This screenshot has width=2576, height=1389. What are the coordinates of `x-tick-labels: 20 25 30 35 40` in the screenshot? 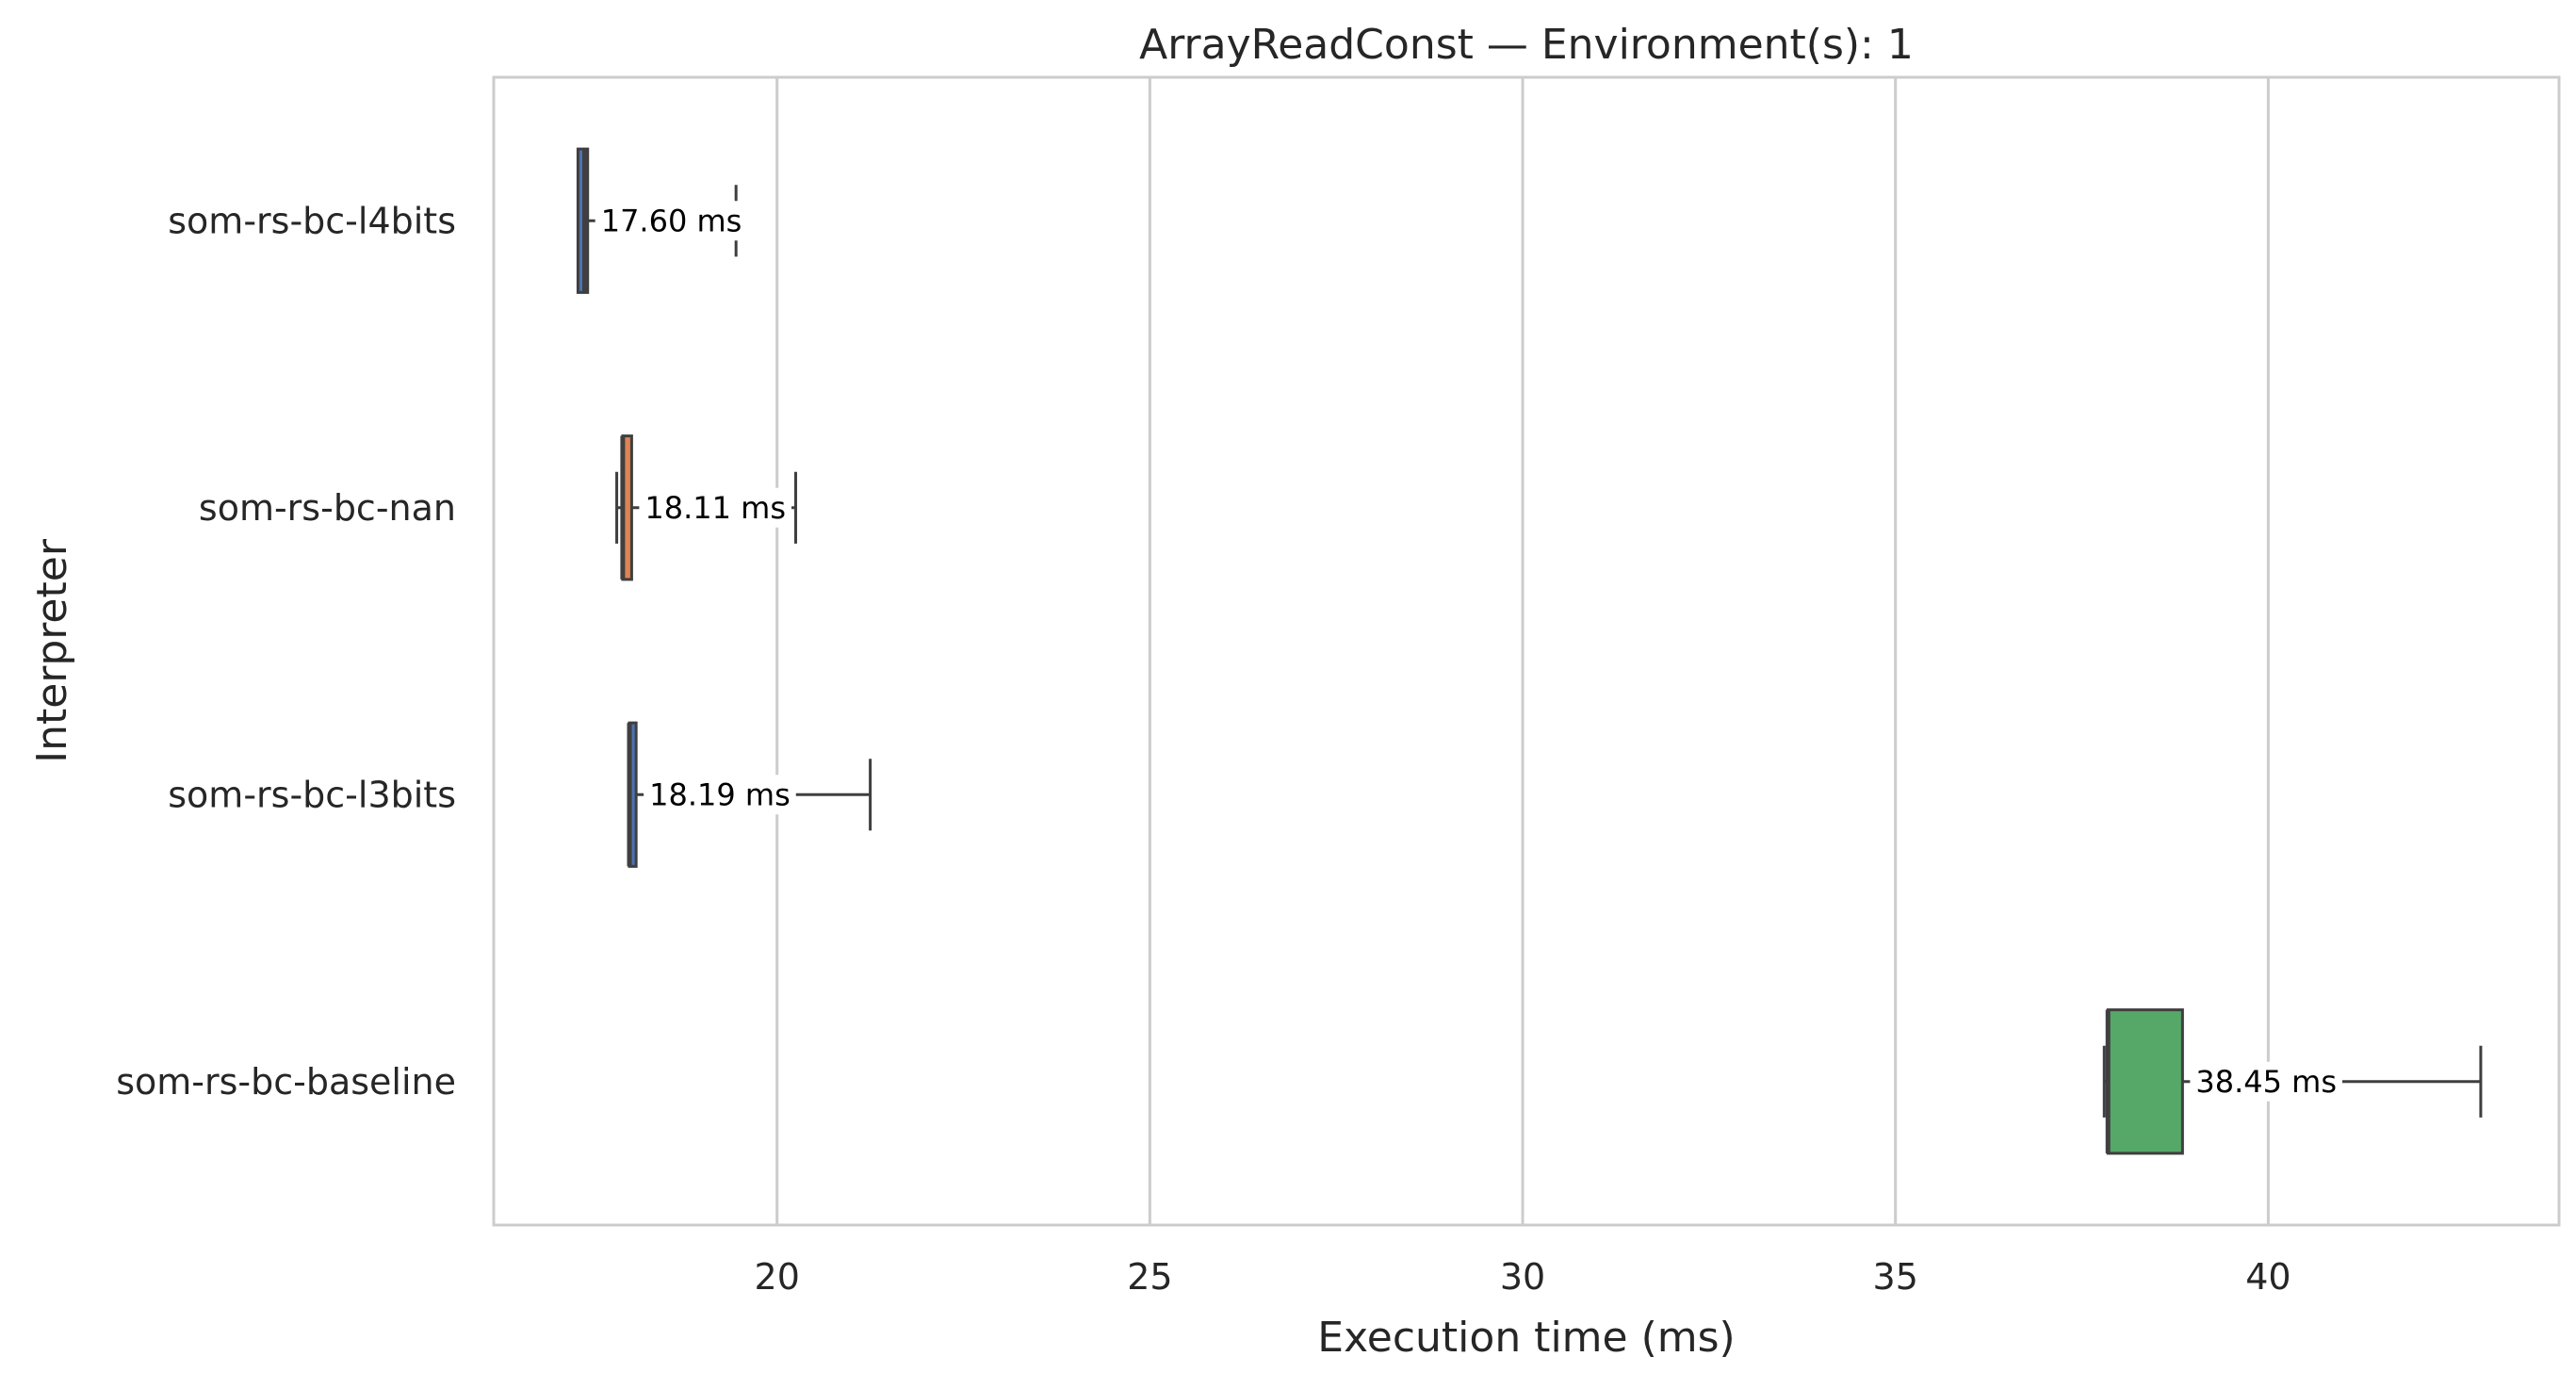 It's located at (1523, 1277).